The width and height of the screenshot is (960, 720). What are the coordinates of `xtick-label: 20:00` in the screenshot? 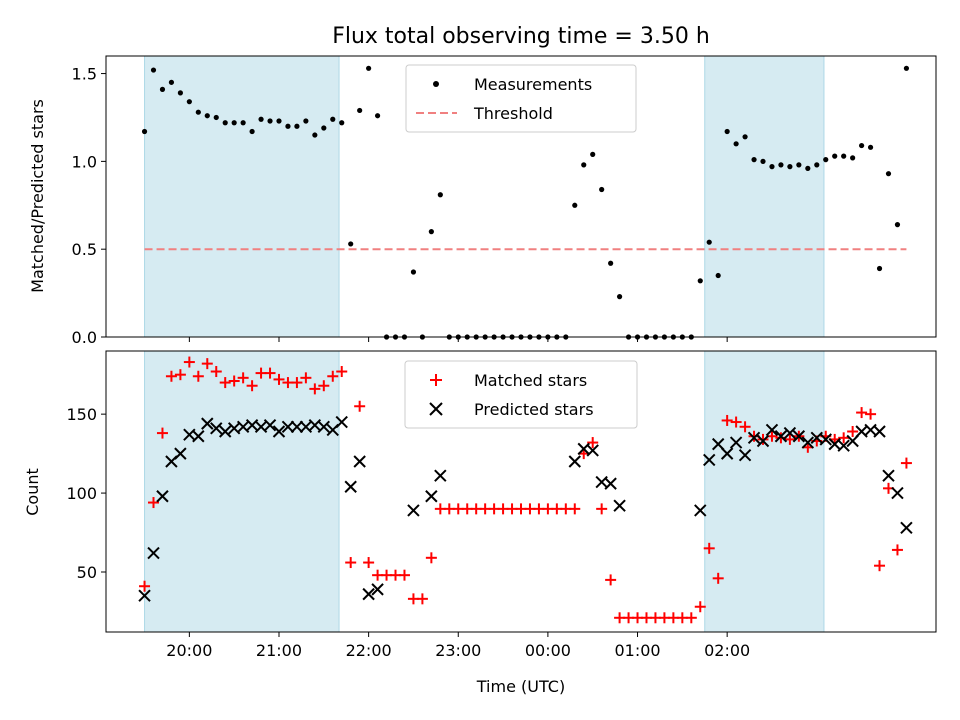 It's located at (189, 650).